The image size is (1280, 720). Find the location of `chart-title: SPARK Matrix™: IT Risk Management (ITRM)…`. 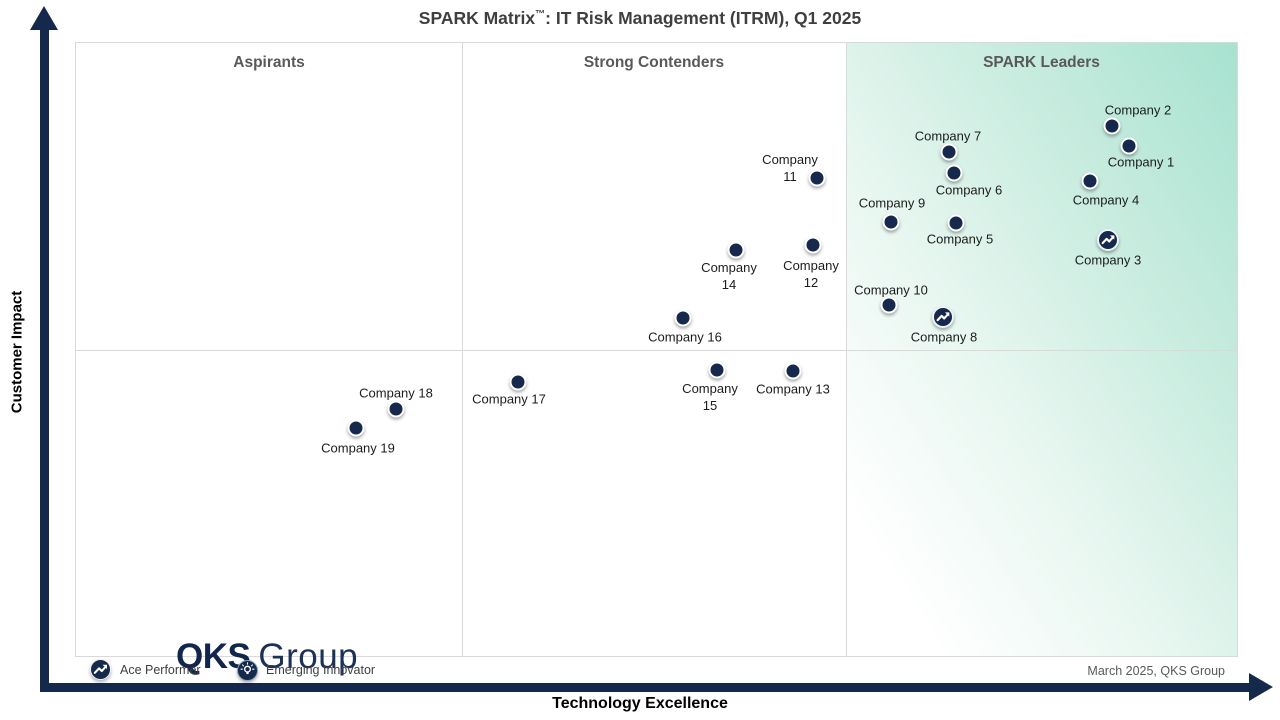

chart-title: SPARK Matrix™: IT Risk Management (ITRM)… is located at coordinates (640, 21).